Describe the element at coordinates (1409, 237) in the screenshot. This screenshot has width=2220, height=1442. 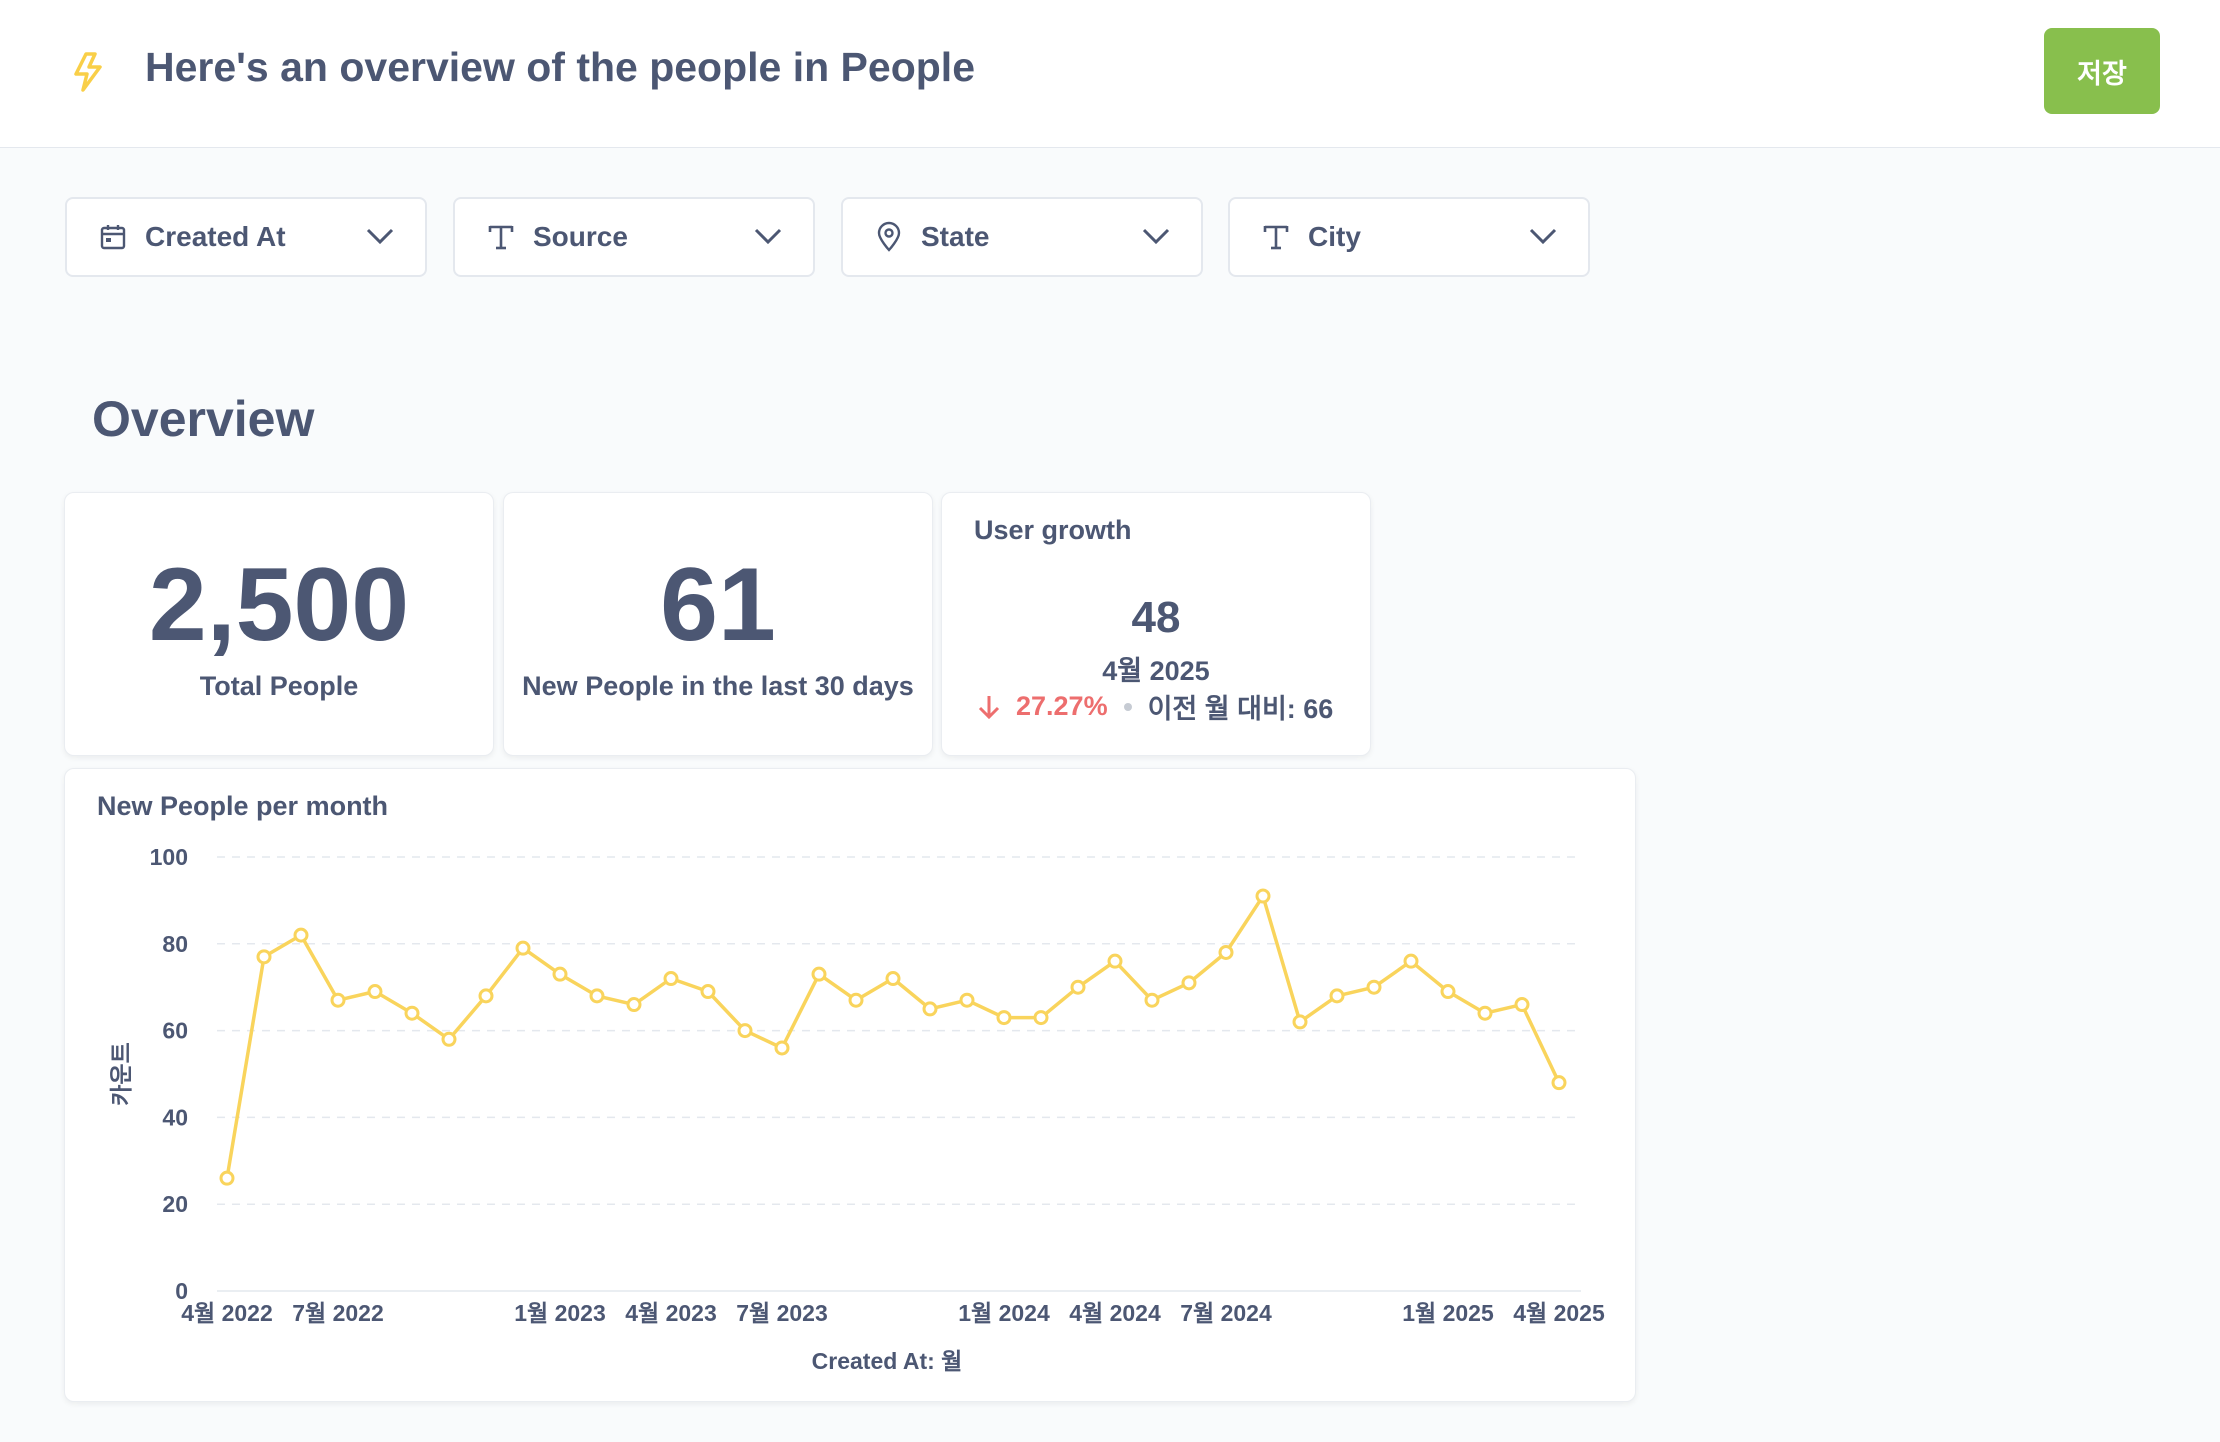
I see `filter-city: City` at that location.